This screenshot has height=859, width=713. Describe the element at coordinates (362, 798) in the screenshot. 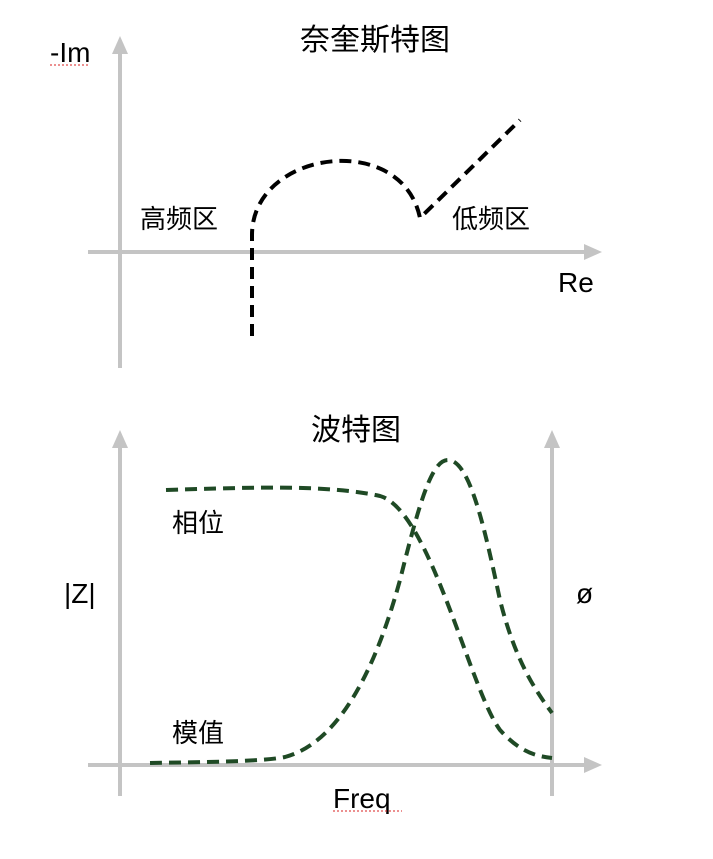

I see `bode-x-axis-label: Freq` at that location.